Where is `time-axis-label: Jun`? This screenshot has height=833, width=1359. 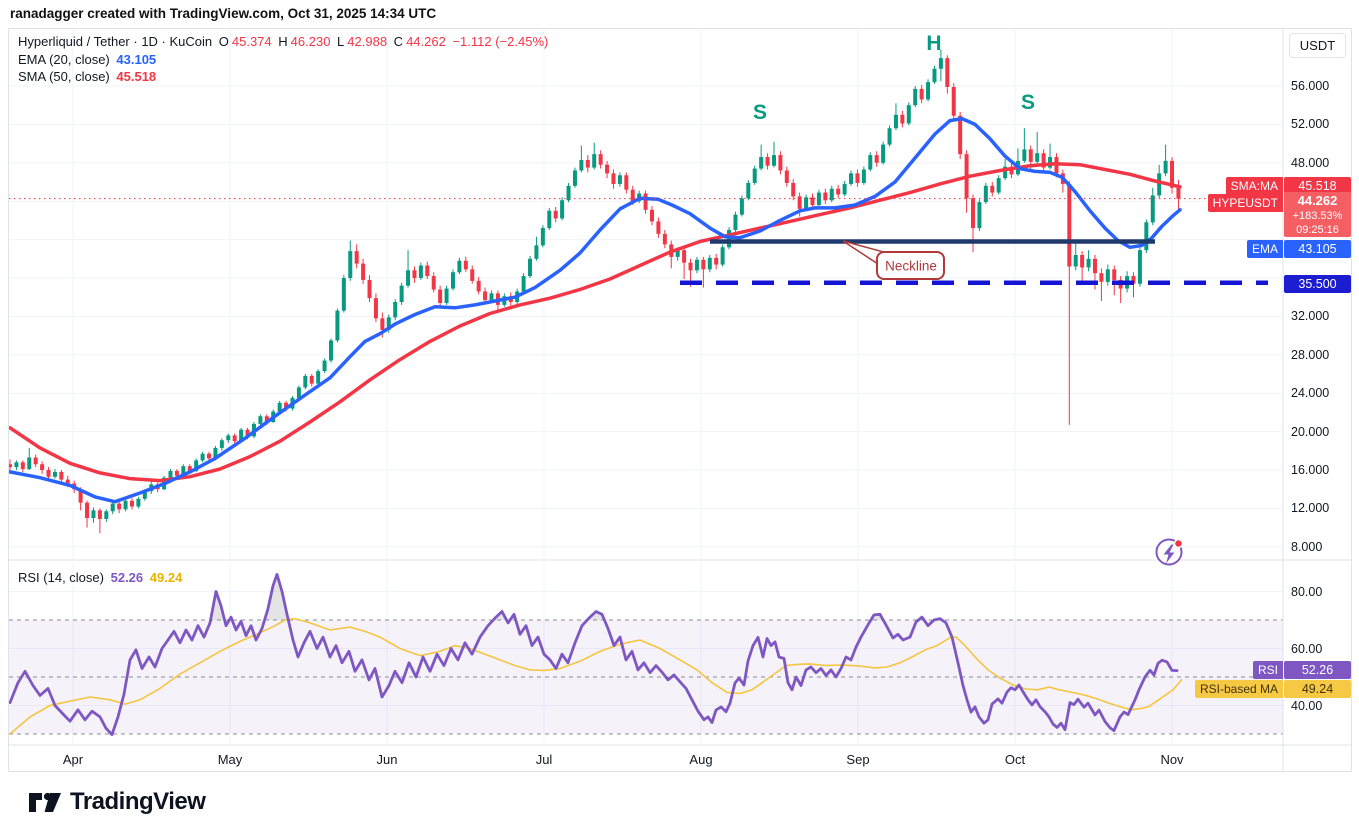 time-axis-label: Jun is located at coordinates (387, 759).